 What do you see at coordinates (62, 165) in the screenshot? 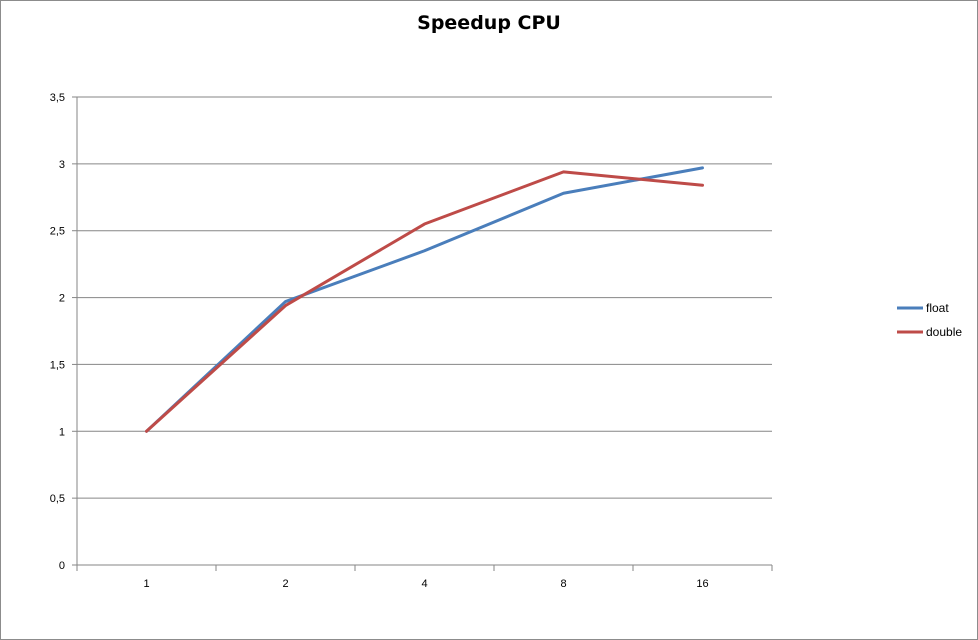
I see `y-tick-label: 3` at bounding box center [62, 165].